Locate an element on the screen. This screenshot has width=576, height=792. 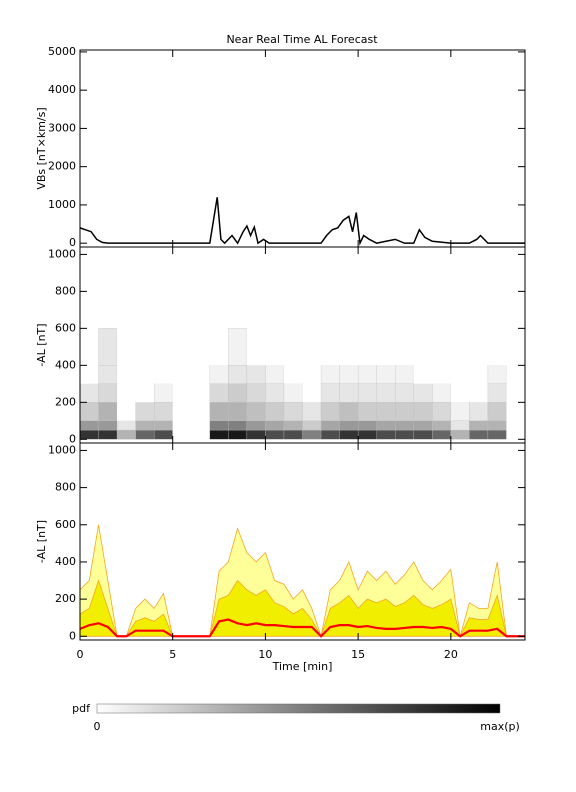
y-tick-label: 4000 is located at coordinates (62, 89).